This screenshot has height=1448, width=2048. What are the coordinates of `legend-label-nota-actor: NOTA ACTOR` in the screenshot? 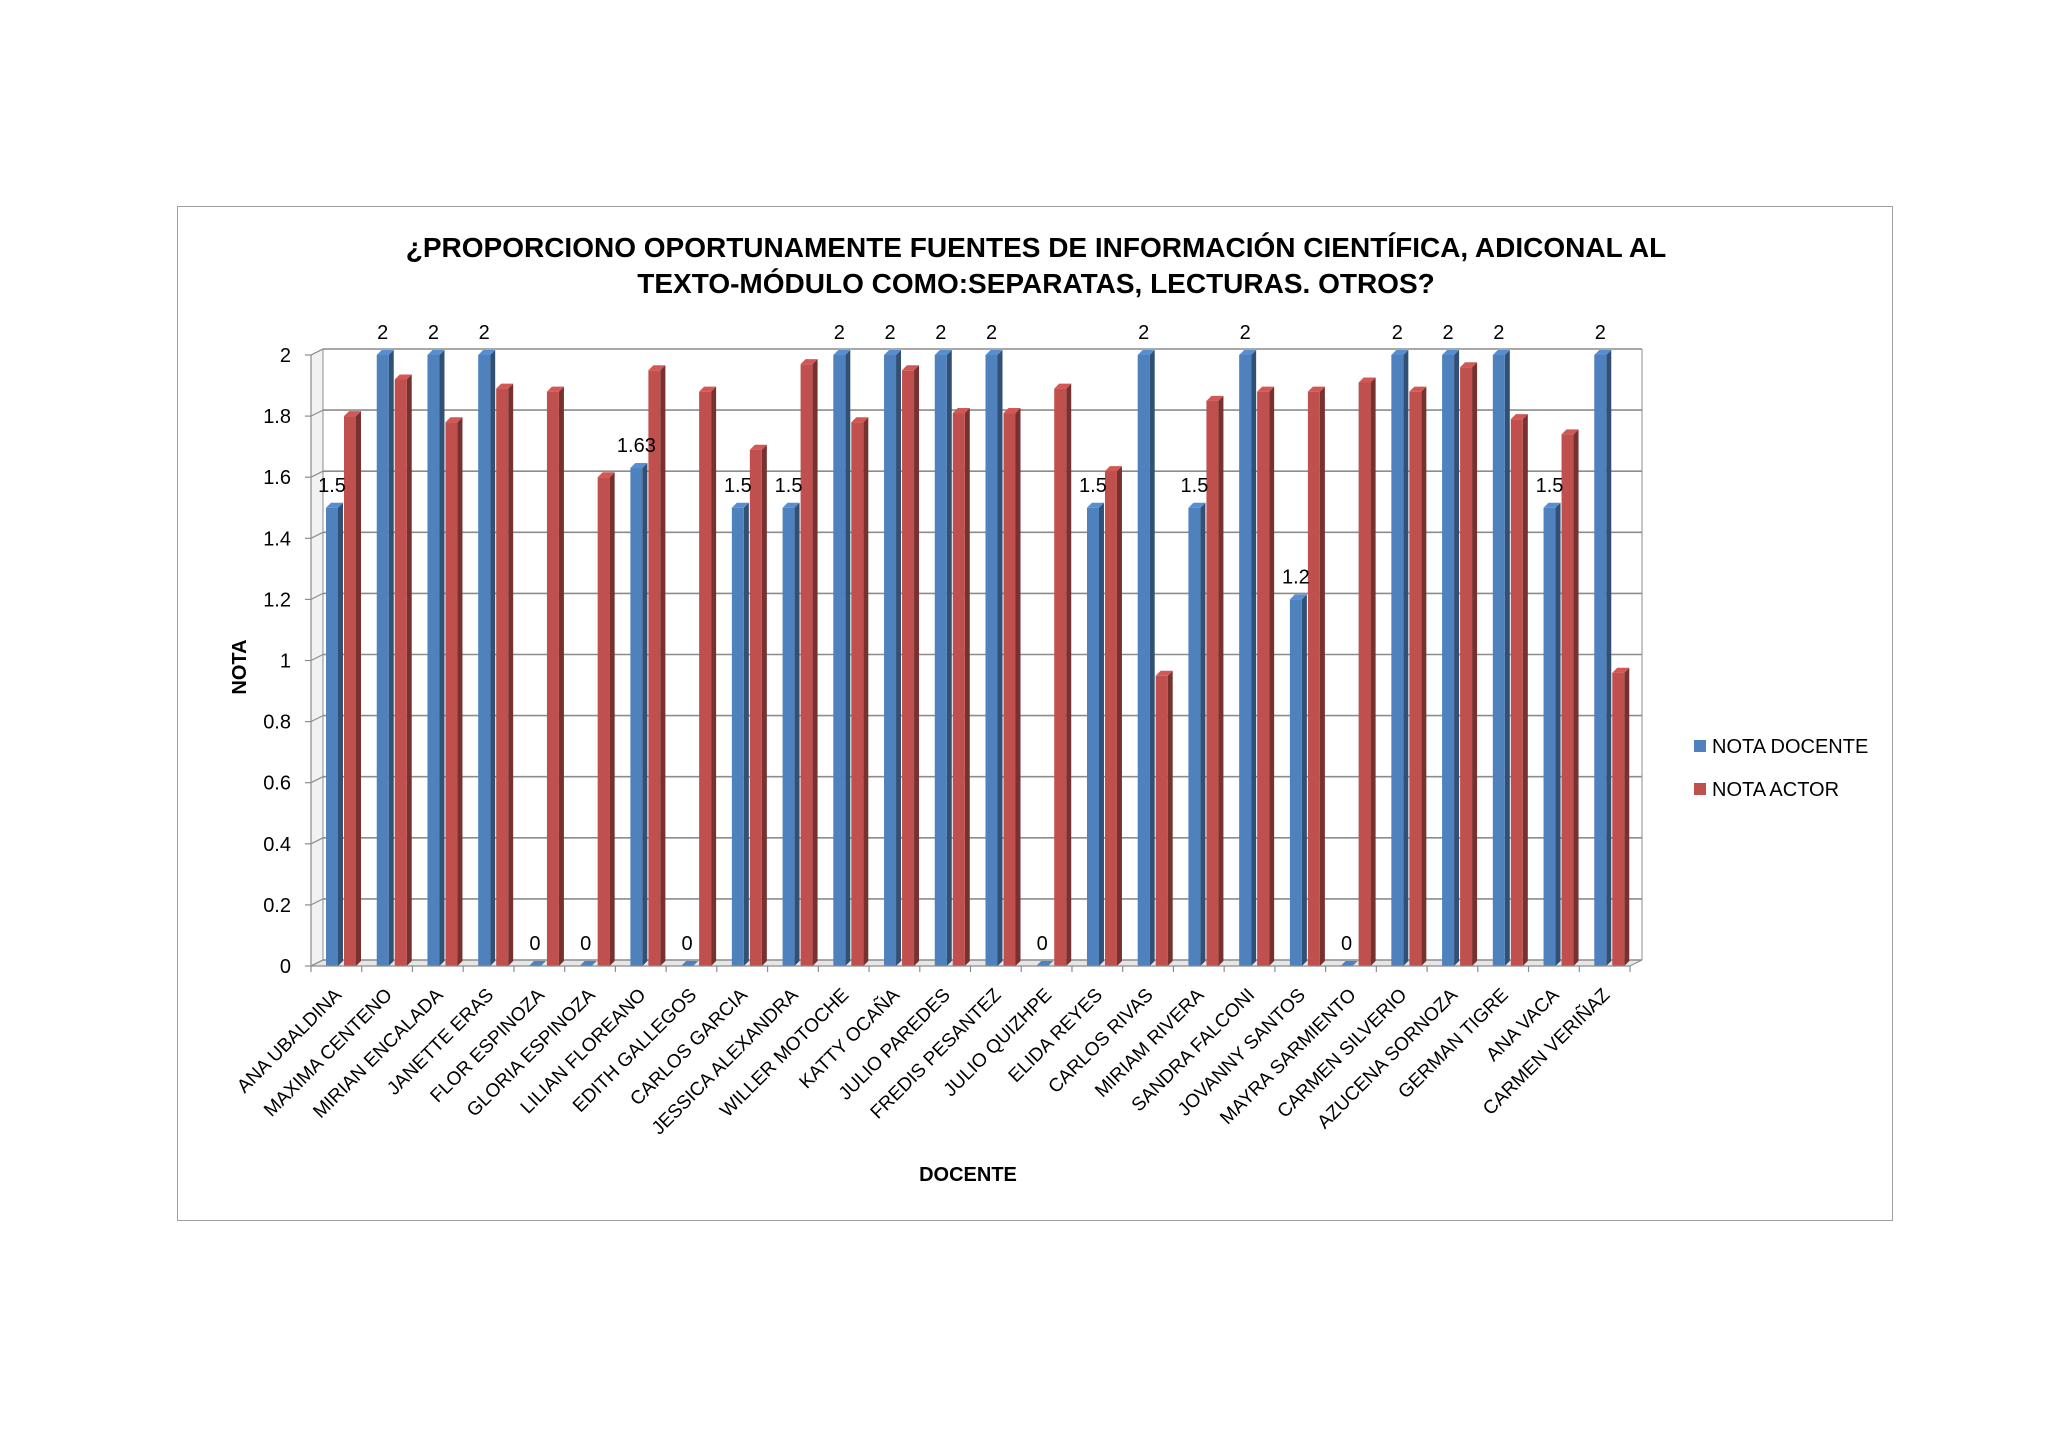 It's located at (1775, 790).